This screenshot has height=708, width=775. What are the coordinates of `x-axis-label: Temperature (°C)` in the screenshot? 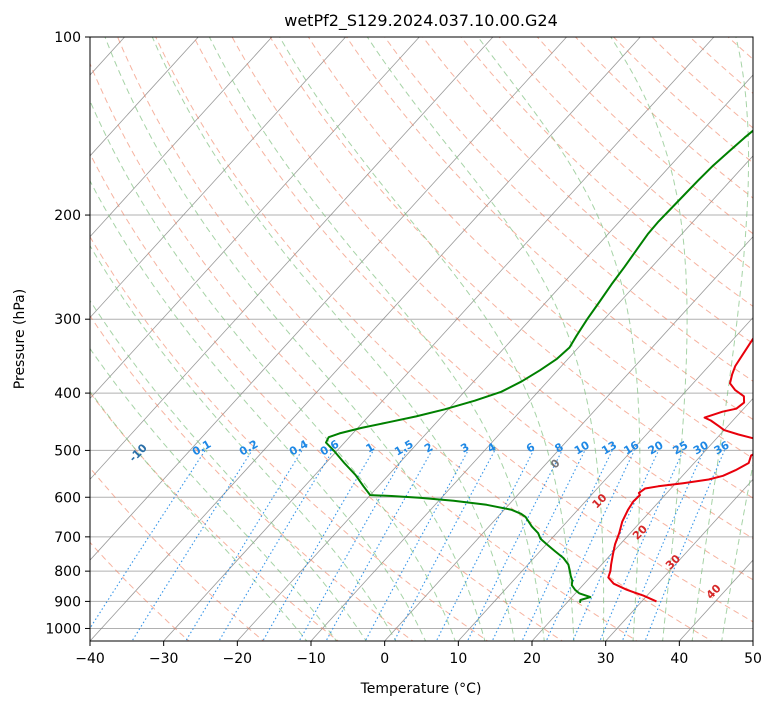 It's located at (421, 689).